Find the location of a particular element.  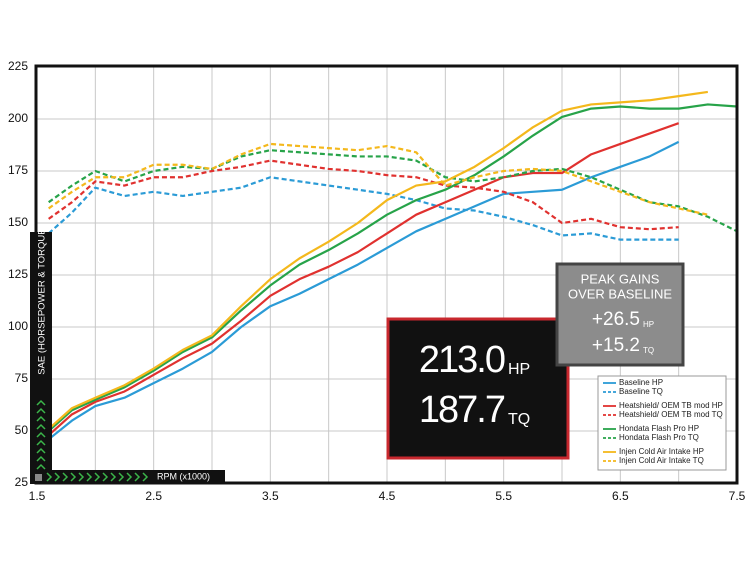

peak-box is located at coordinates (478, 388).